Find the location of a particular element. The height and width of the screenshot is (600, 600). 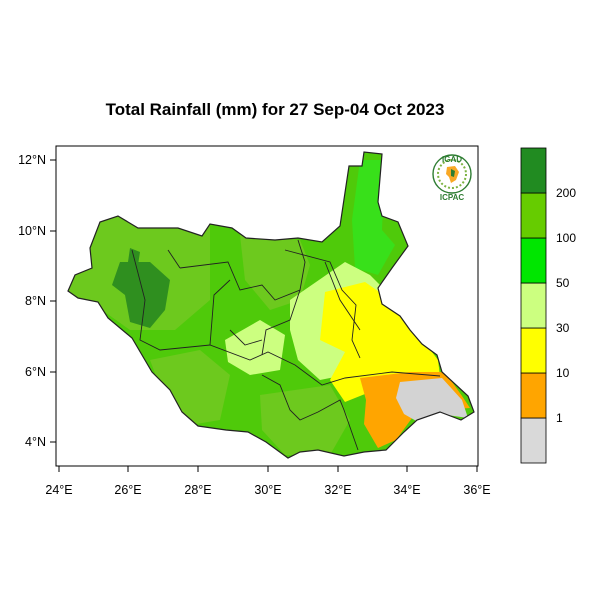

lat-tick-label: 4°N is located at coordinates (35, 442).